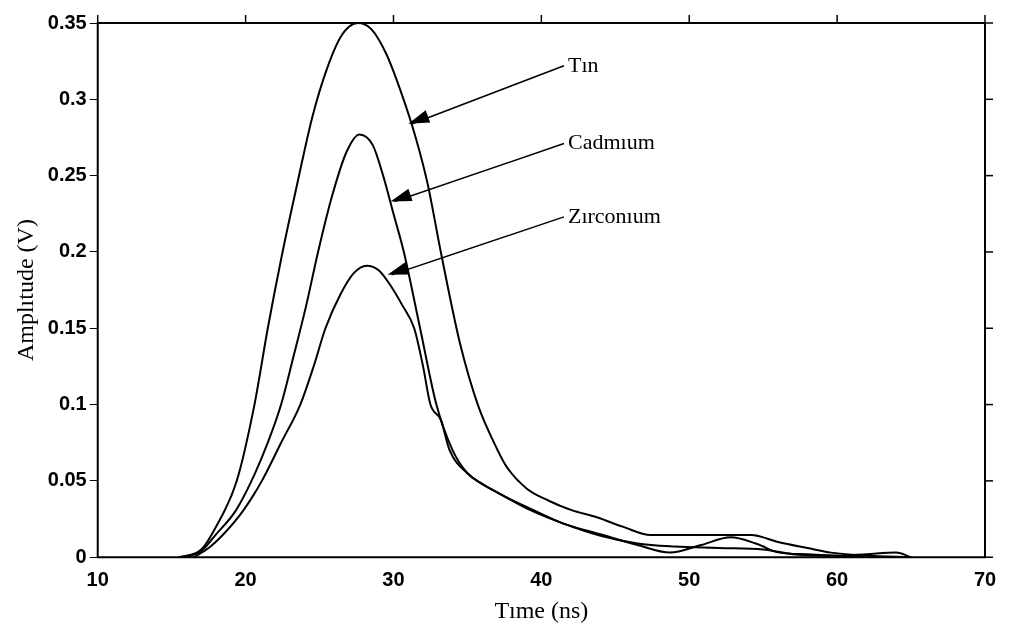  I want to click on y-tick-label: 0.25, so click(67, 174).